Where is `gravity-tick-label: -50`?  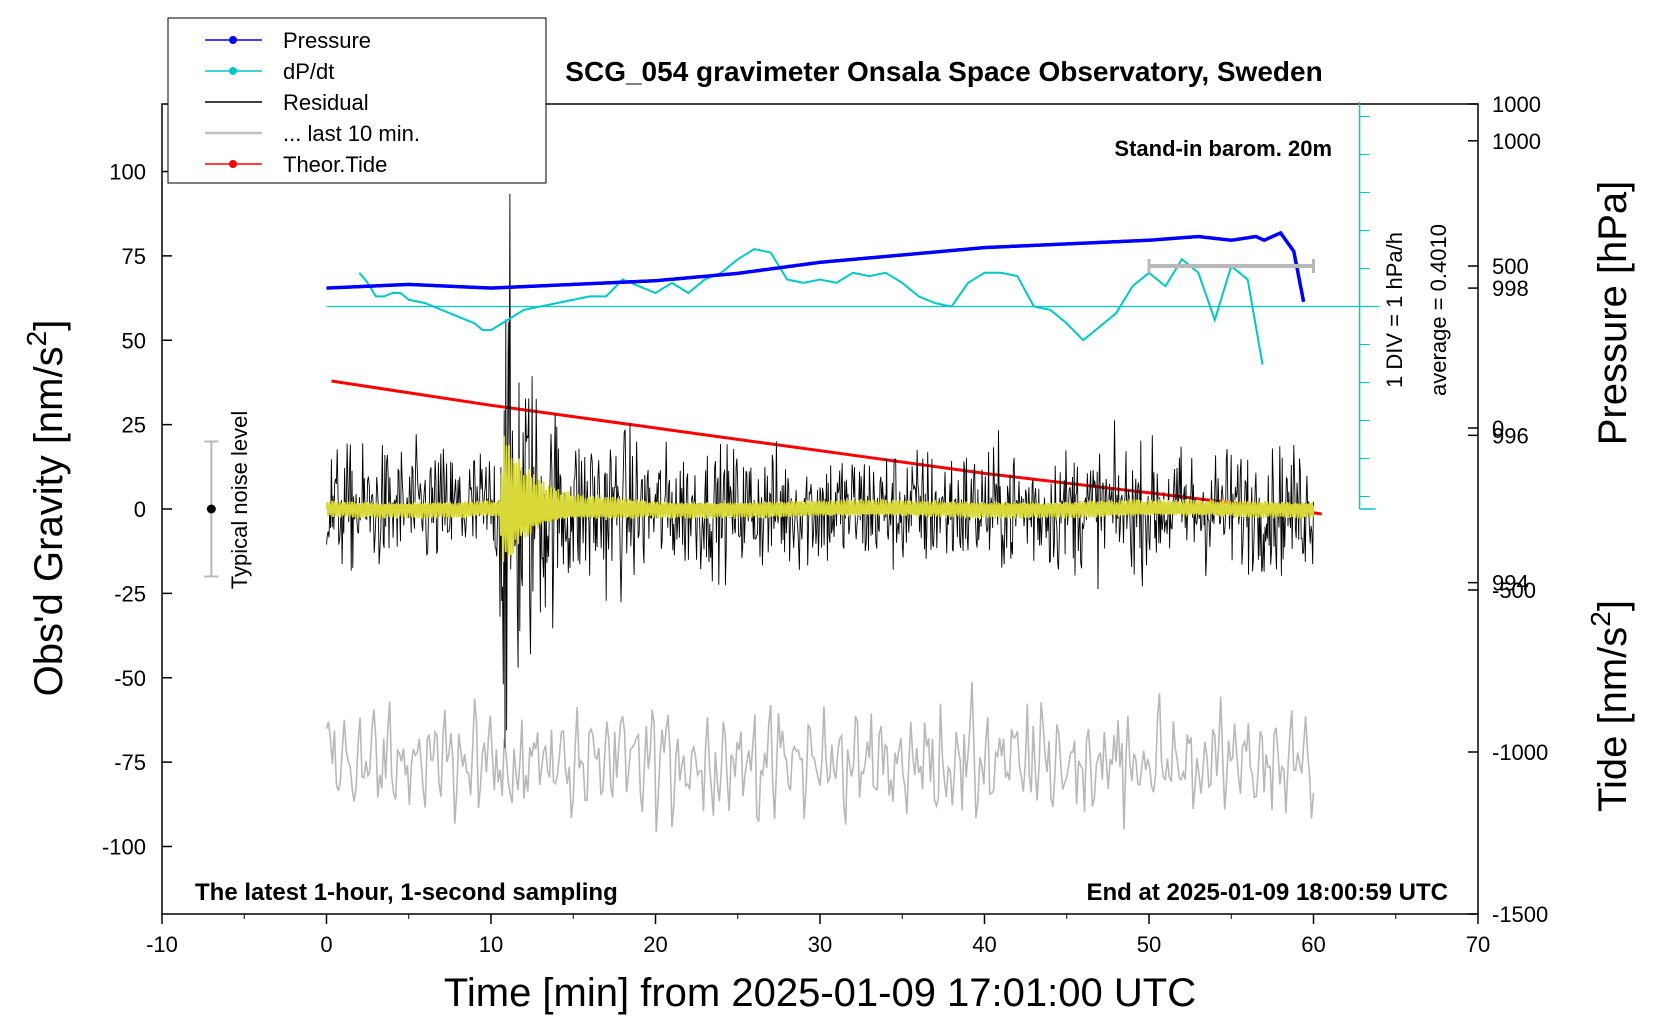 gravity-tick-label: -50 is located at coordinates (130, 678).